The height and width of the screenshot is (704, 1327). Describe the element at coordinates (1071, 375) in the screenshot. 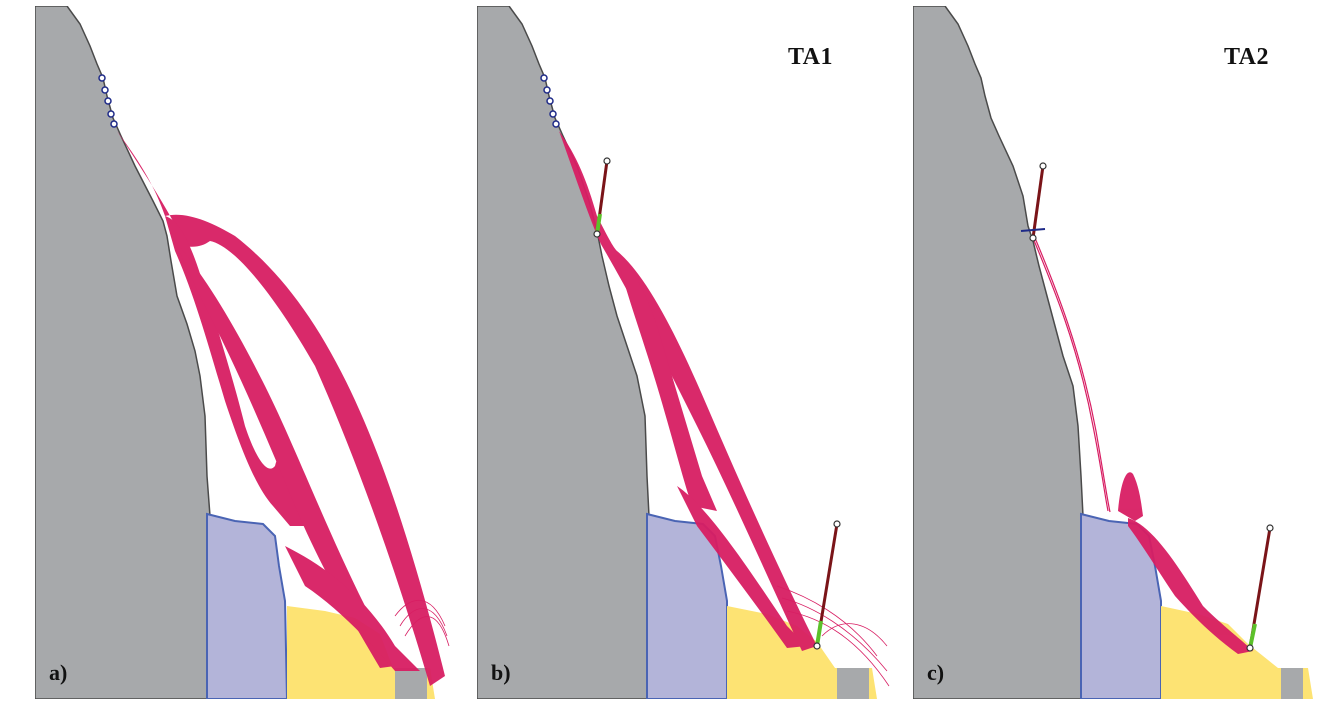

I see `single-trajectory` at that location.